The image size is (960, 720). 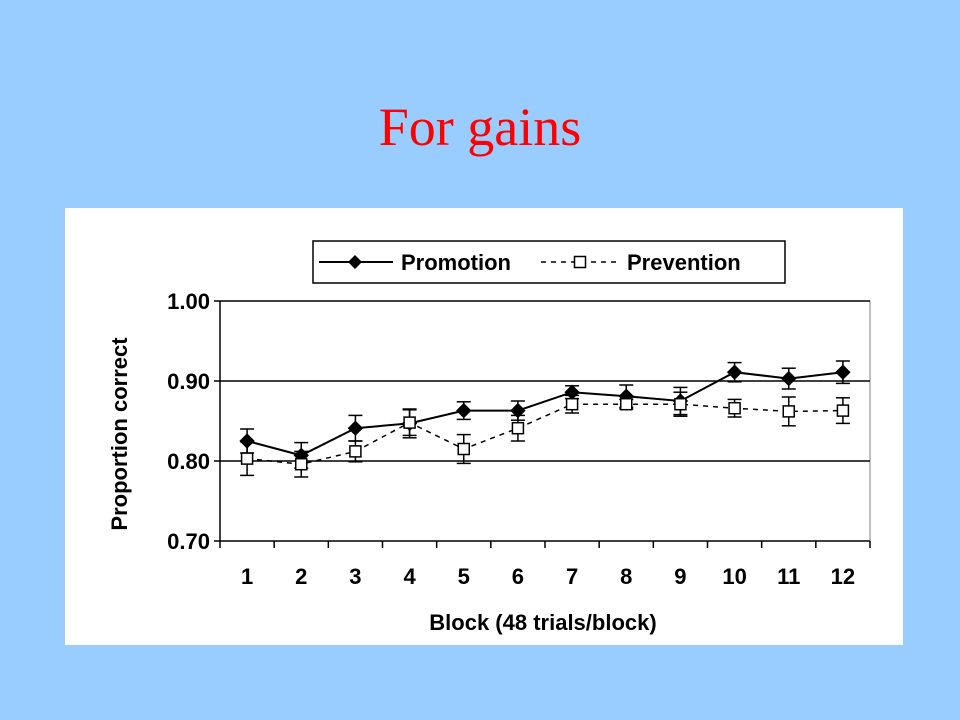 I want to click on x-tick-label: 12, so click(x=843, y=576).